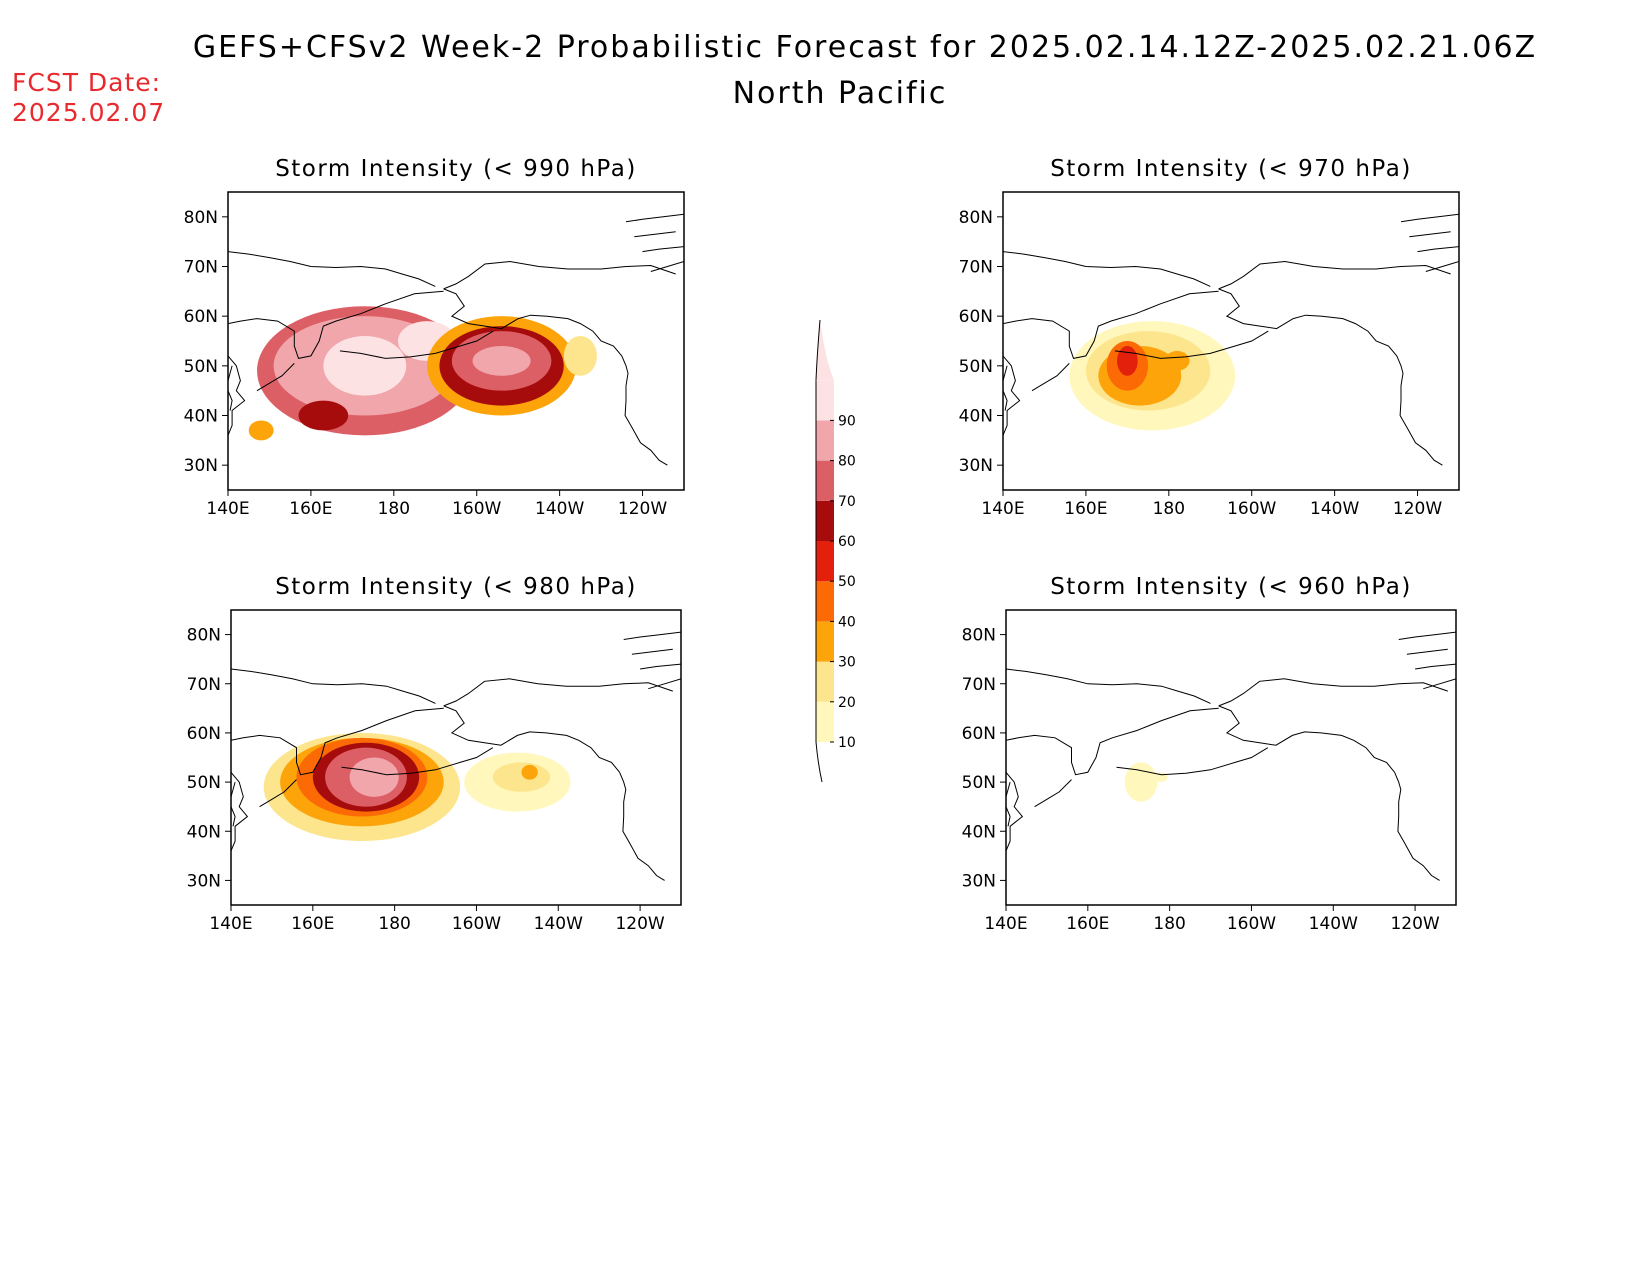 The image size is (1650, 1275). What do you see at coordinates (847, 502) in the screenshot?
I see `colorbar-tick-label: 70` at bounding box center [847, 502].